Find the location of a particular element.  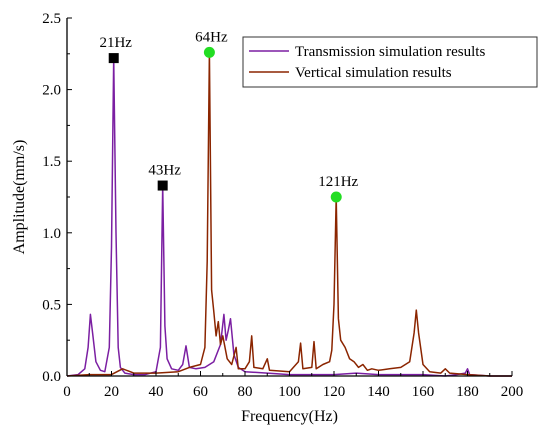

x-tick-label: 120 is located at coordinates (334, 392).